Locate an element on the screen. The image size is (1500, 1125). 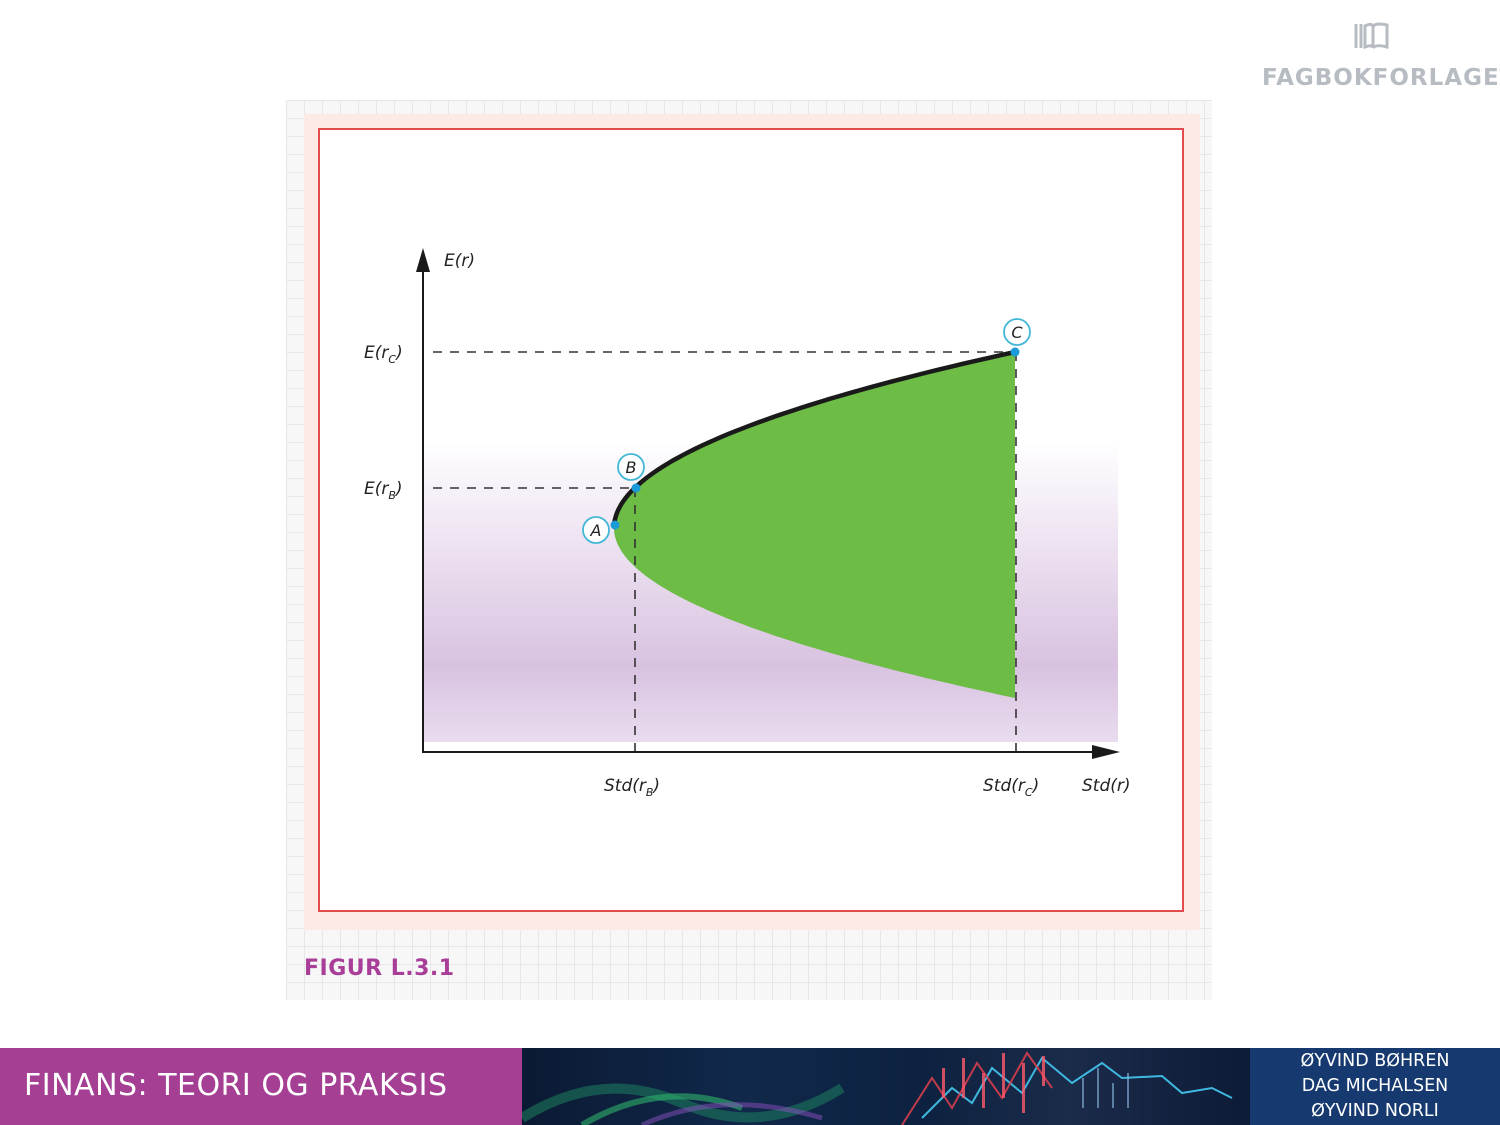
point-c: C is located at coordinates (1017, 337).